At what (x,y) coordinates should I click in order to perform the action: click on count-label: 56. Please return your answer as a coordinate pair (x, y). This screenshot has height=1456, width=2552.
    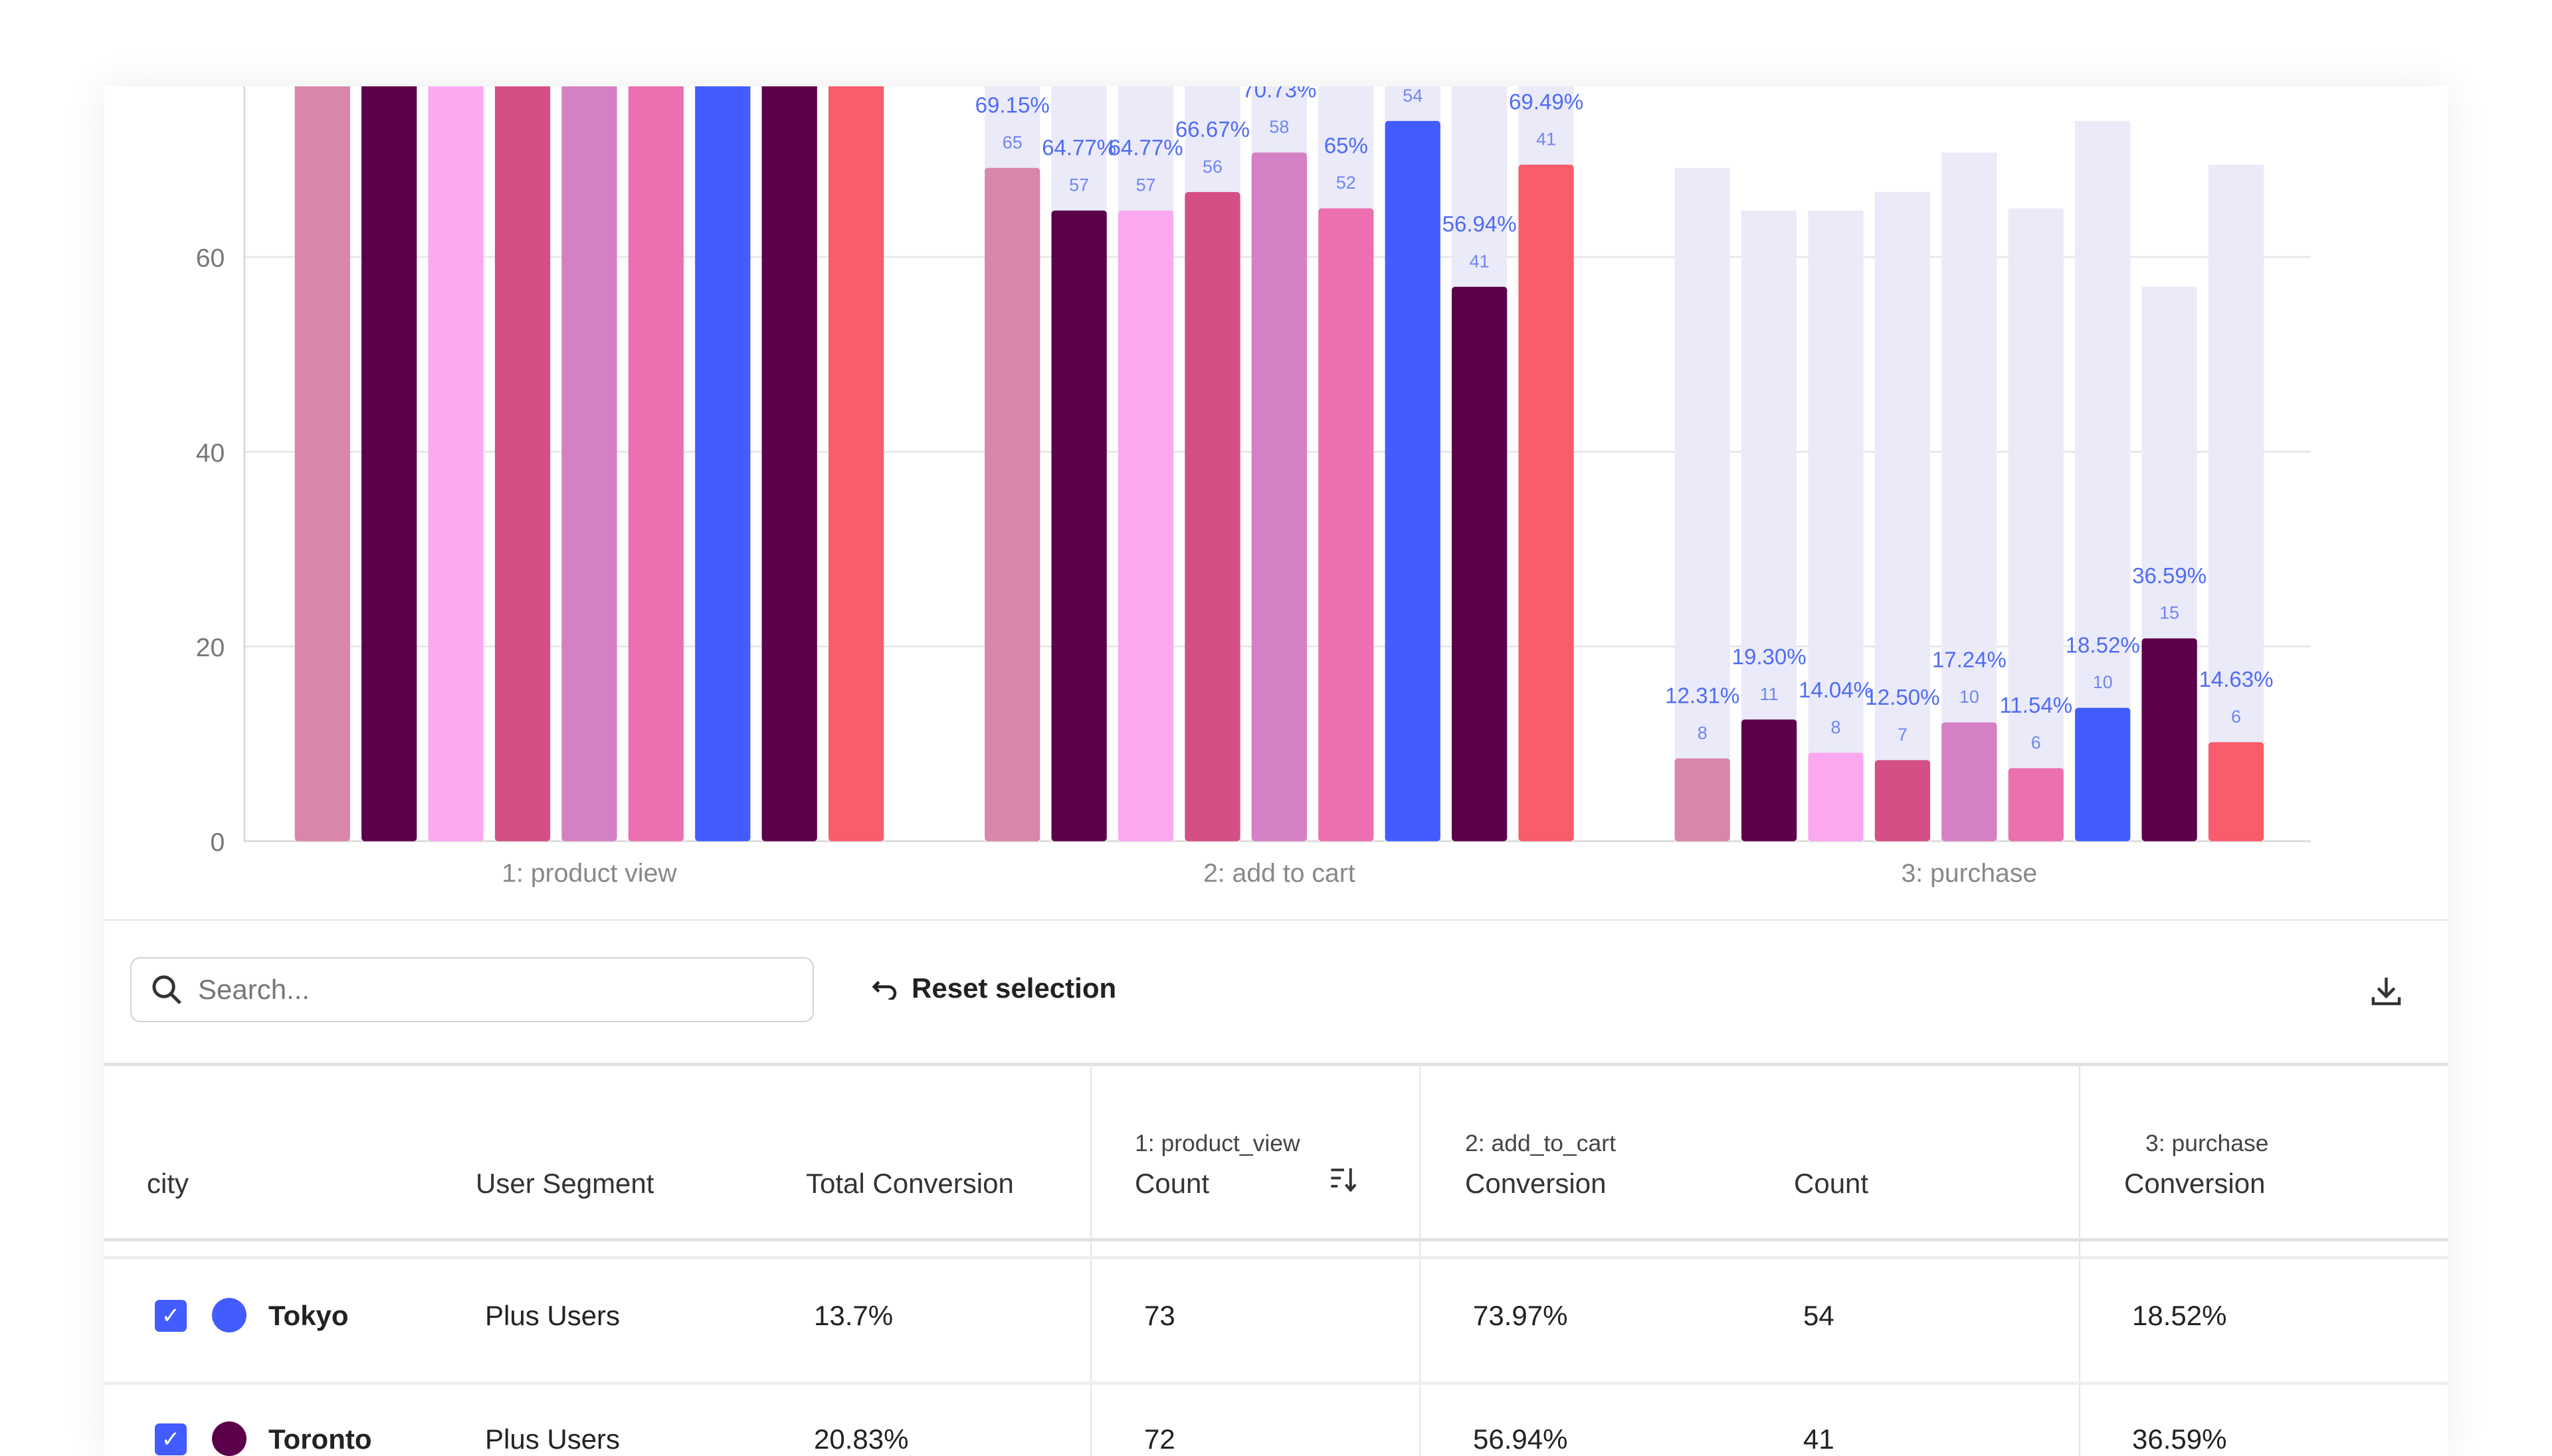
    Looking at the image, I should click on (1213, 167).